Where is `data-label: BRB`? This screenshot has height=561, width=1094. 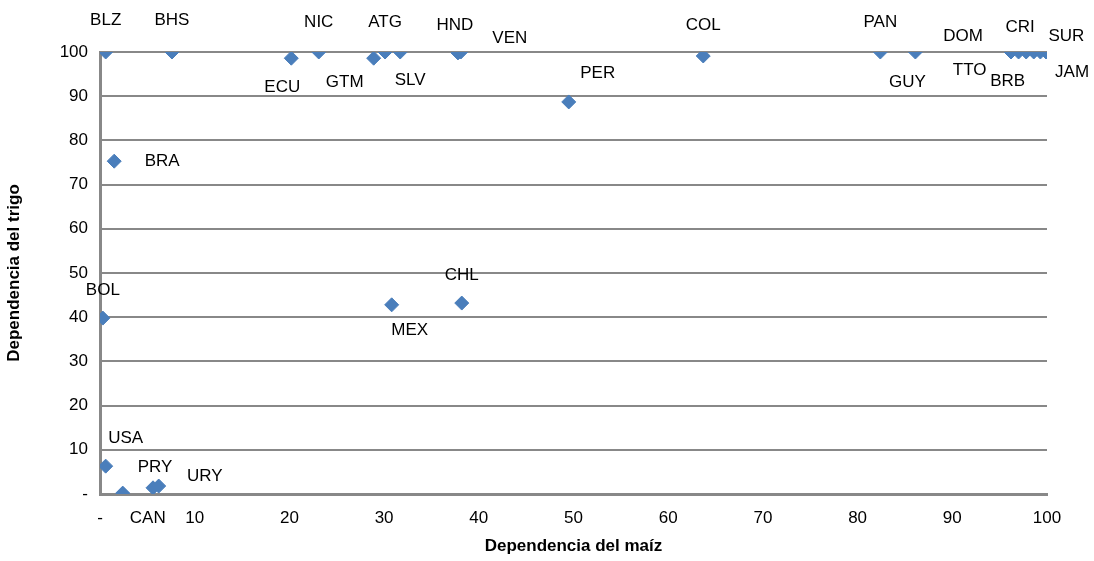
data-label: BRB is located at coordinates (1008, 80).